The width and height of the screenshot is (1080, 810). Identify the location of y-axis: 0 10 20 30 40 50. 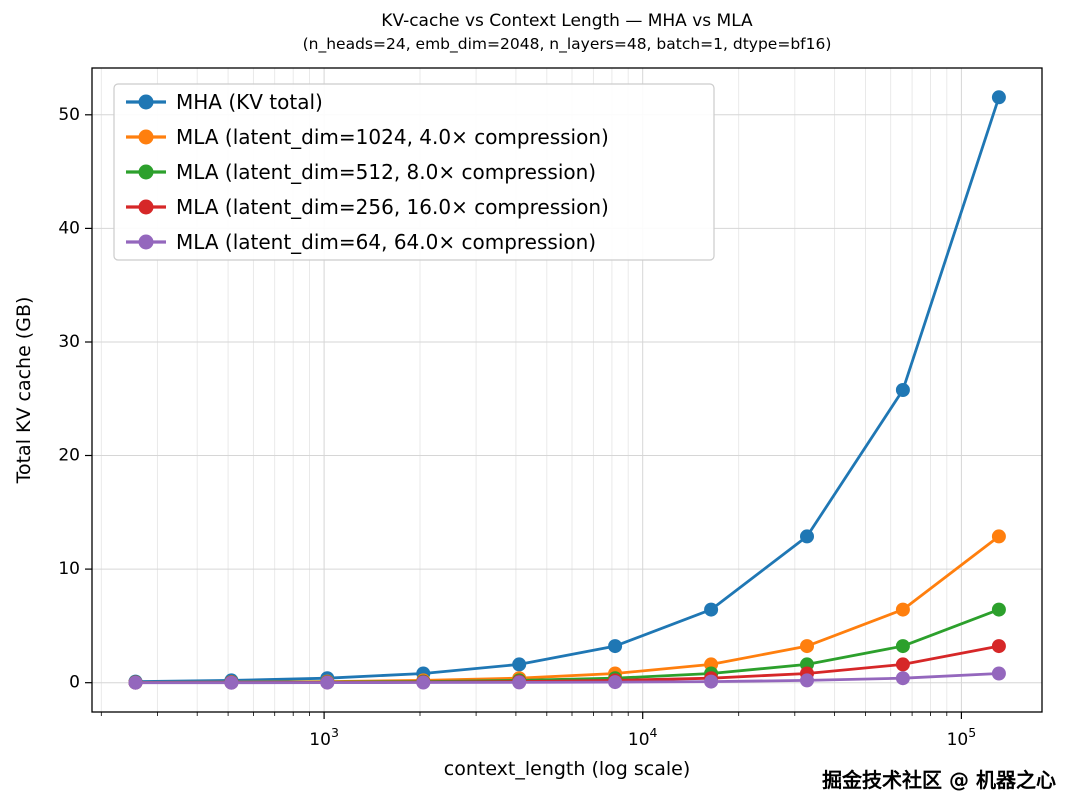
(75, 399).